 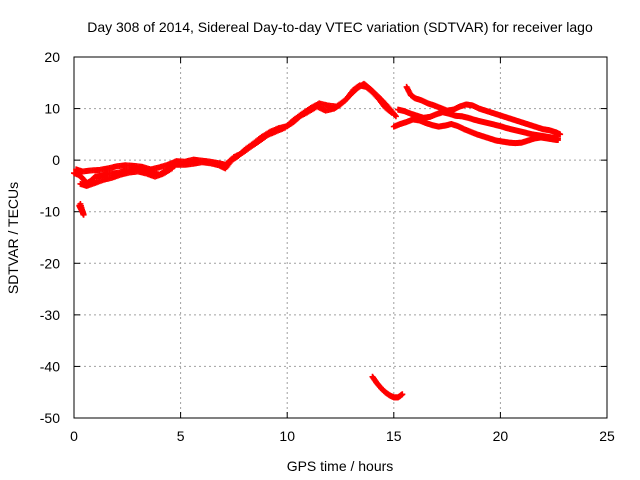 What do you see at coordinates (50, 366) in the screenshot?
I see `y-tick-label: -40` at bounding box center [50, 366].